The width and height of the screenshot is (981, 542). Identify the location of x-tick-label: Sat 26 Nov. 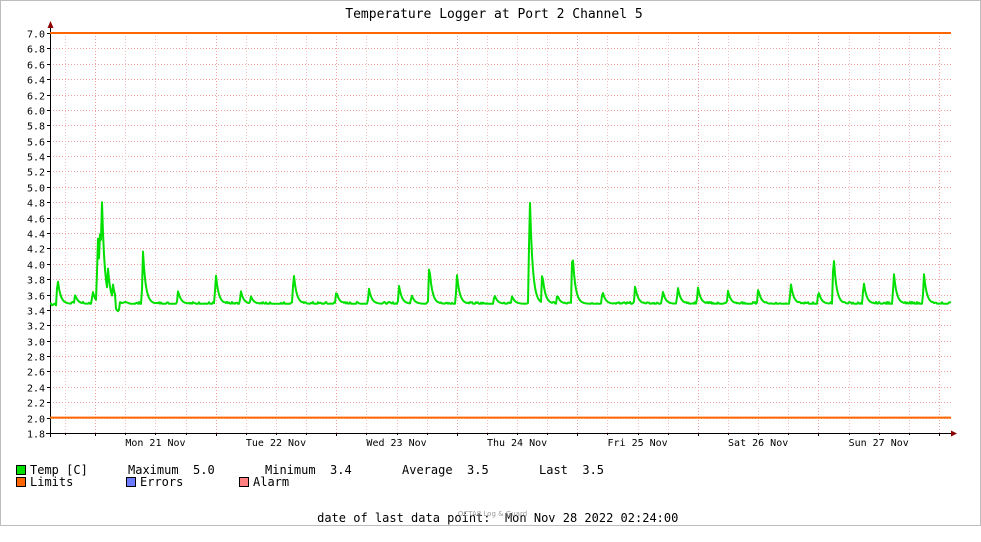
(758, 443).